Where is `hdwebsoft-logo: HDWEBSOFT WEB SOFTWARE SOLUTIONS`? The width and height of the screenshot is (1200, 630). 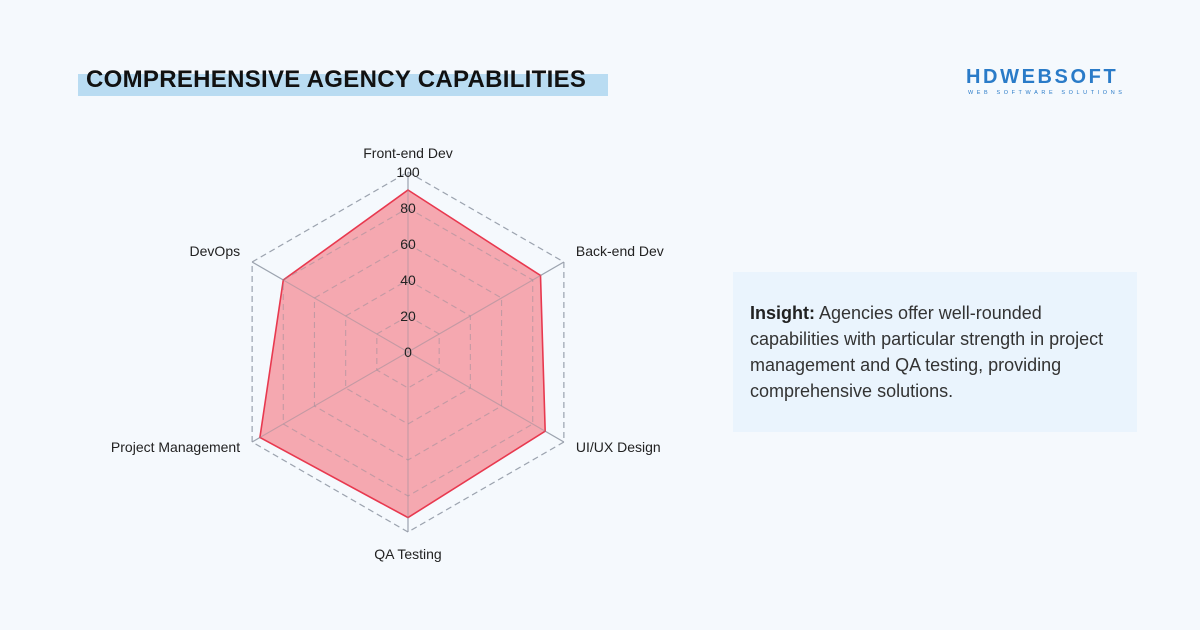 hdwebsoft-logo: HDWEBSOFT WEB SOFTWARE SOLUTIONS is located at coordinates (1052, 83).